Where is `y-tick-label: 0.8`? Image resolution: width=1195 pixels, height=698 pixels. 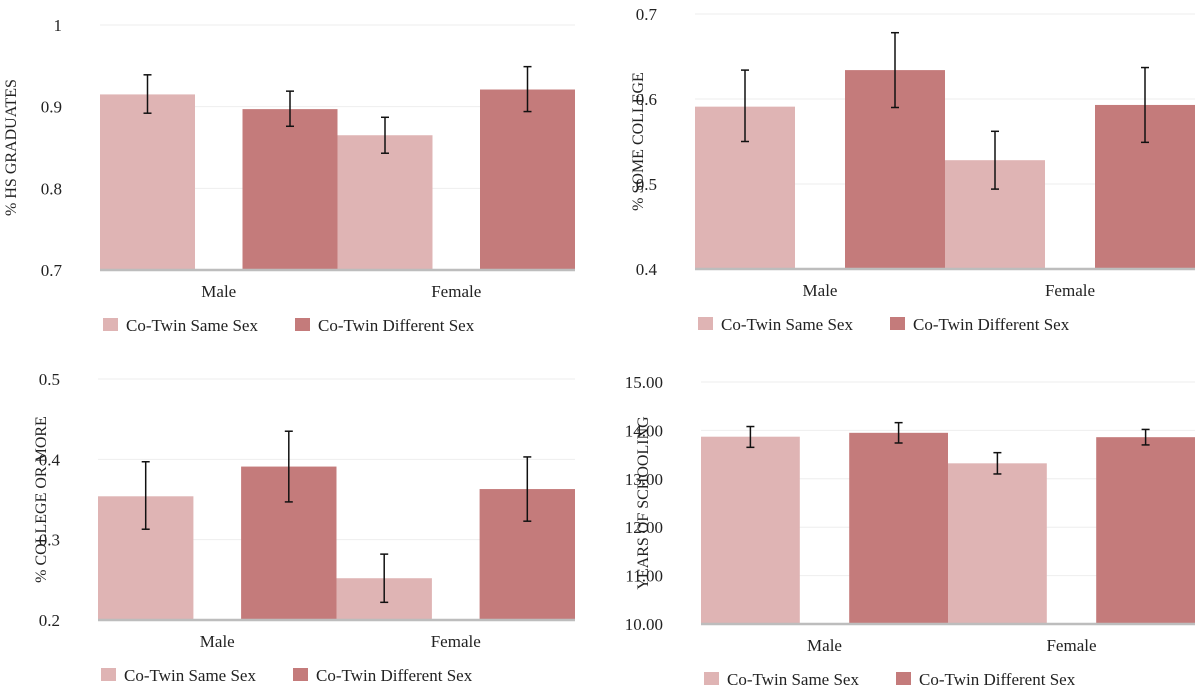 y-tick-label: 0.8 is located at coordinates (51, 188).